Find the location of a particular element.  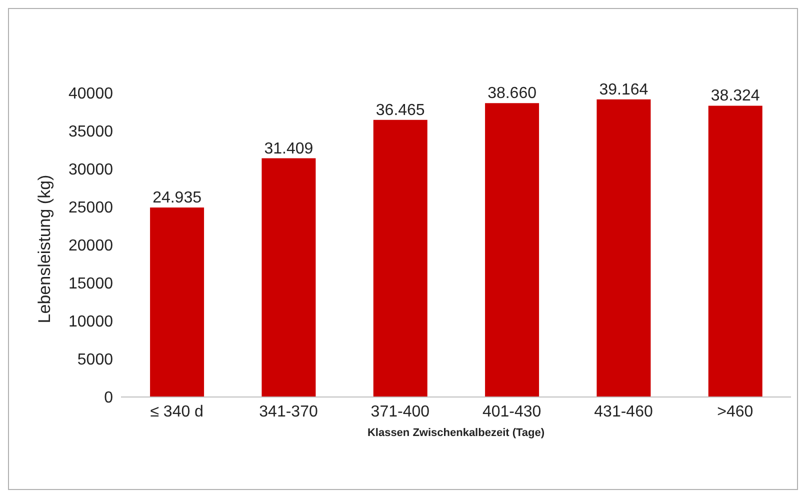

x-tick-label: 341-370 is located at coordinates (288, 411).